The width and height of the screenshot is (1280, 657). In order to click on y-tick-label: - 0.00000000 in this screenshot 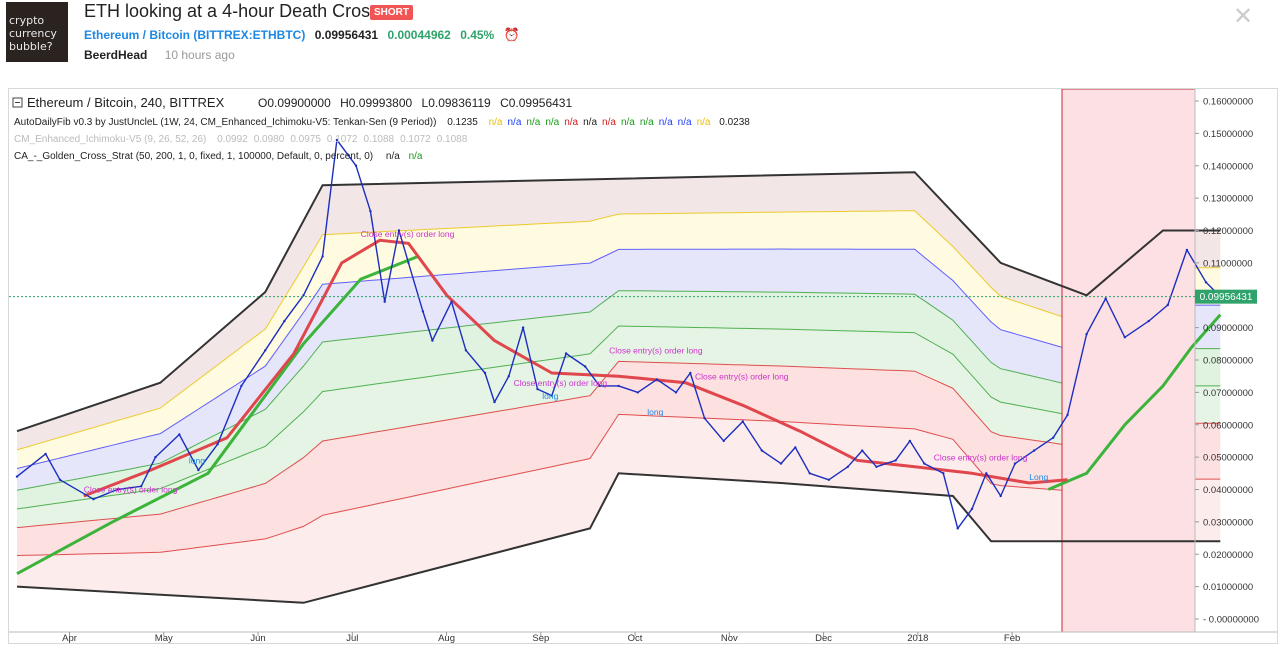, I will do `click(1231, 620)`.